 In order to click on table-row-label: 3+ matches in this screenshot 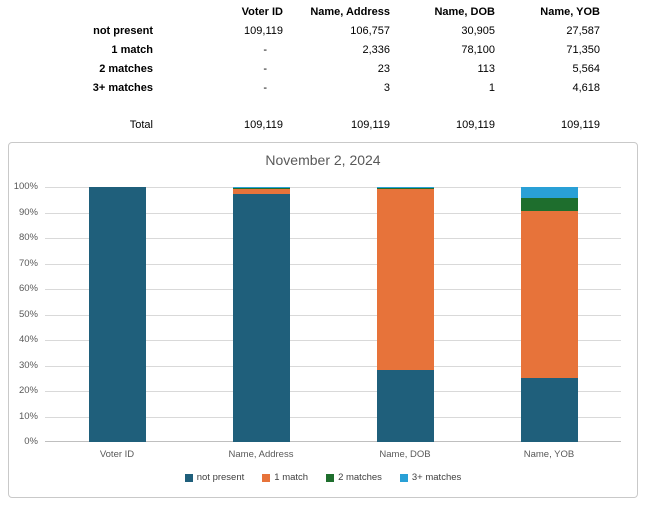, I will do `click(122, 88)`.